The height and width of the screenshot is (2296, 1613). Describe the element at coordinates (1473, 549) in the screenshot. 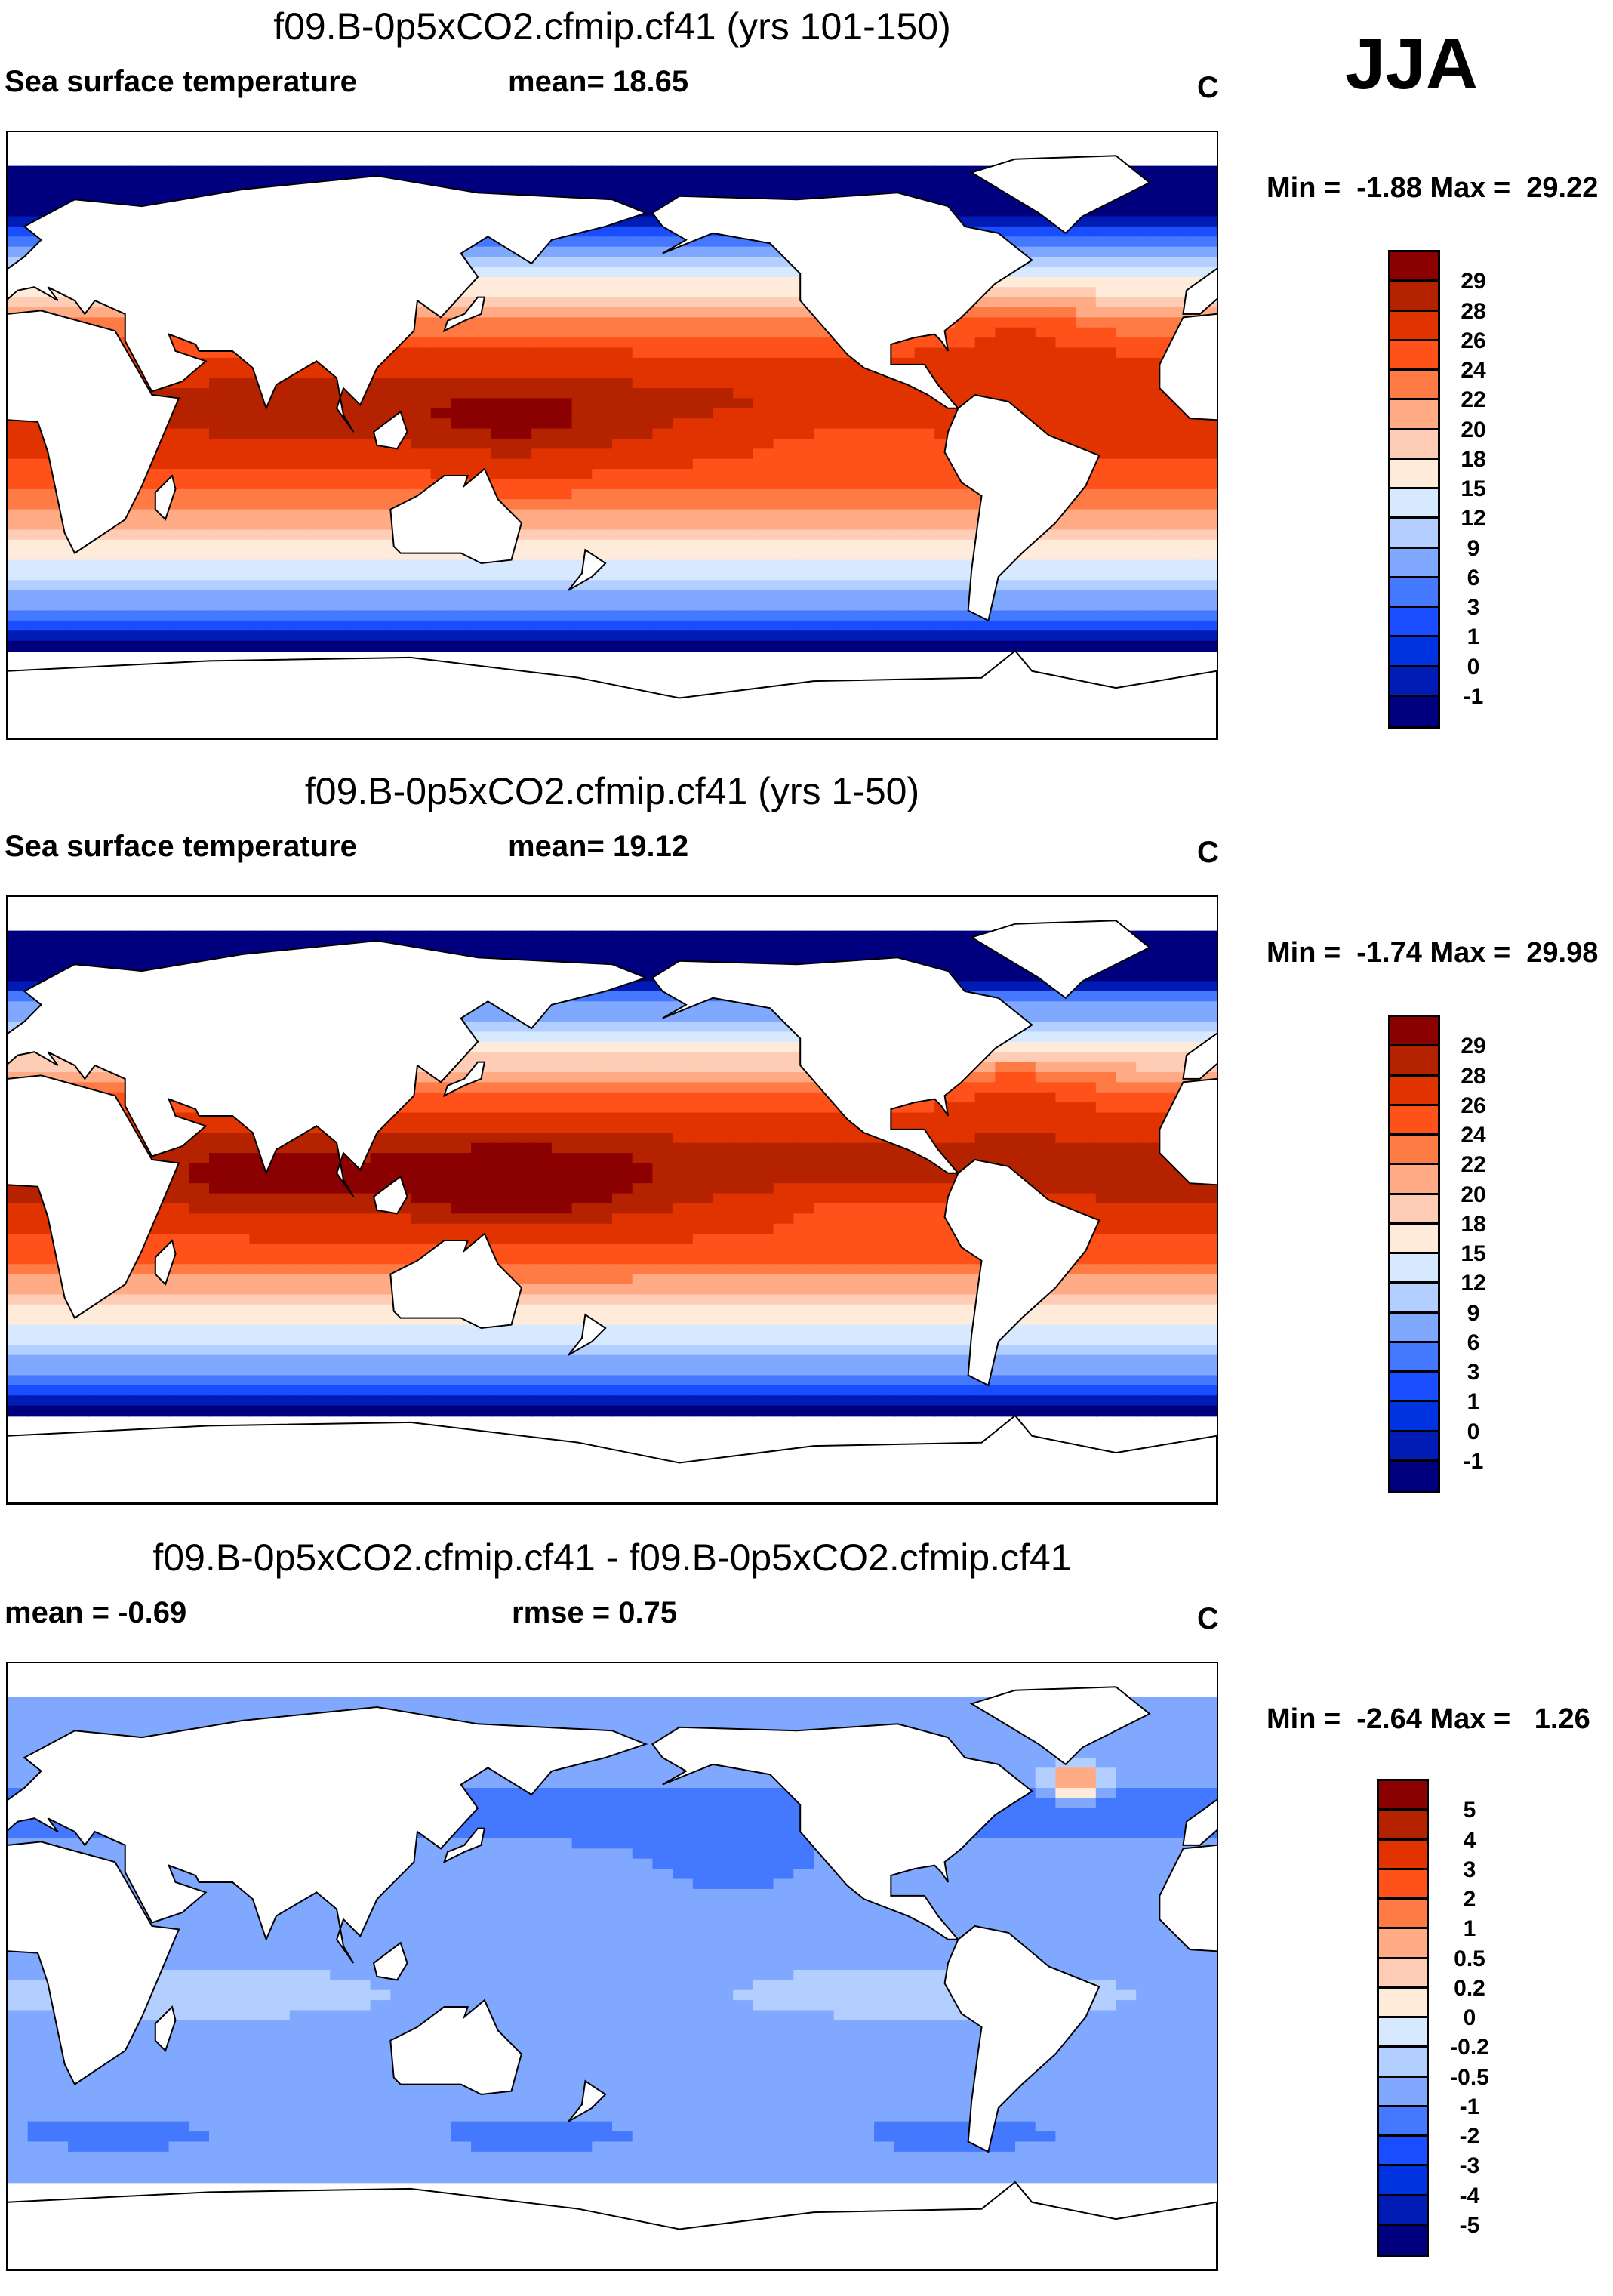

I see `colorbar-tick-label: 9` at that location.